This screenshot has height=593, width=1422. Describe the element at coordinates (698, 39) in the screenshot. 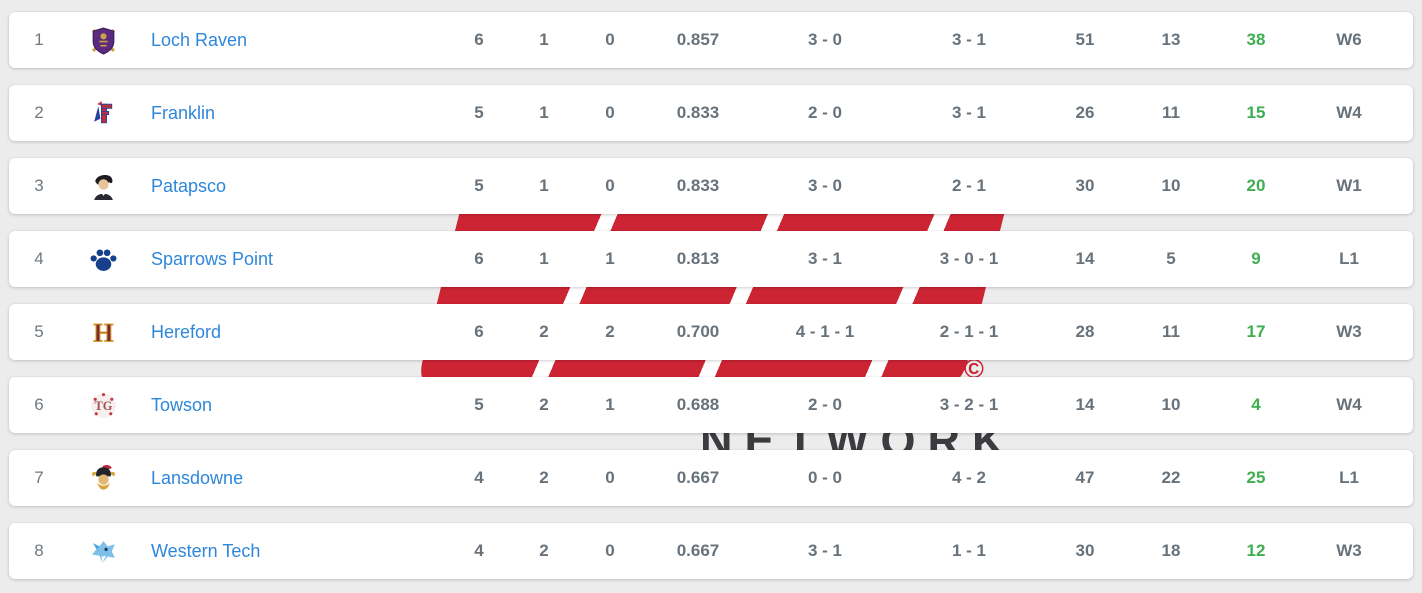

I see `win-pct: 0.857` at that location.